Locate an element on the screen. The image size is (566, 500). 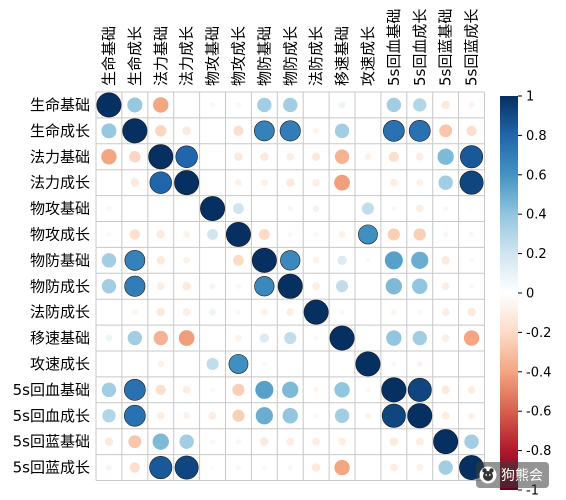
column-label: 物攻基础 is located at coordinates (213, 56).